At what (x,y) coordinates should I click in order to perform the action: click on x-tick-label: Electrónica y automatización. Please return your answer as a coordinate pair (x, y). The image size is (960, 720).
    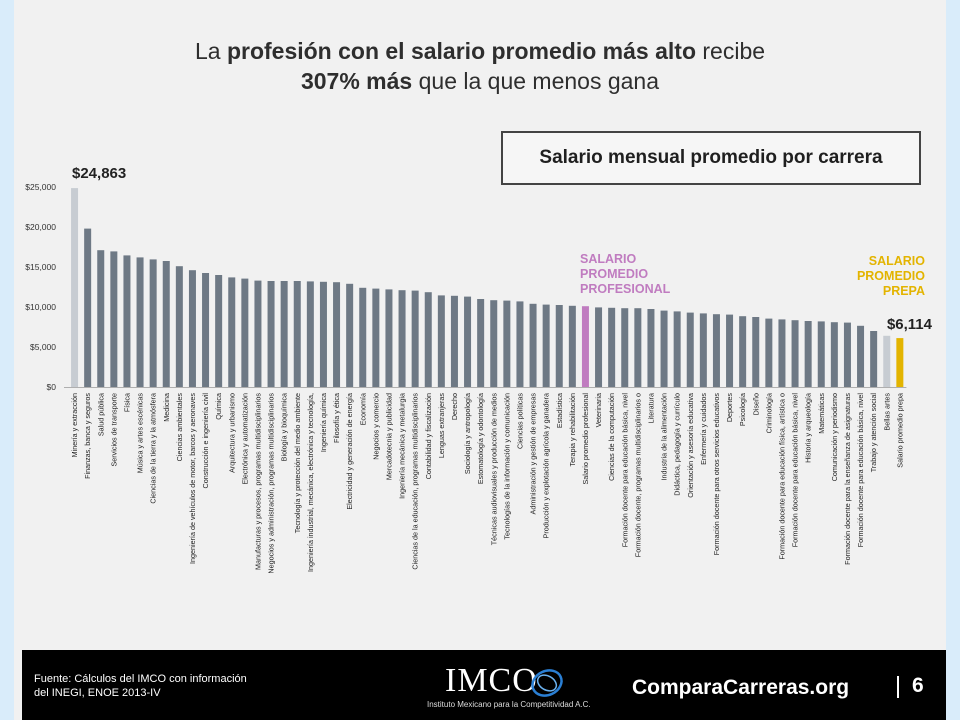
    Looking at the image, I should click on (244, 439).